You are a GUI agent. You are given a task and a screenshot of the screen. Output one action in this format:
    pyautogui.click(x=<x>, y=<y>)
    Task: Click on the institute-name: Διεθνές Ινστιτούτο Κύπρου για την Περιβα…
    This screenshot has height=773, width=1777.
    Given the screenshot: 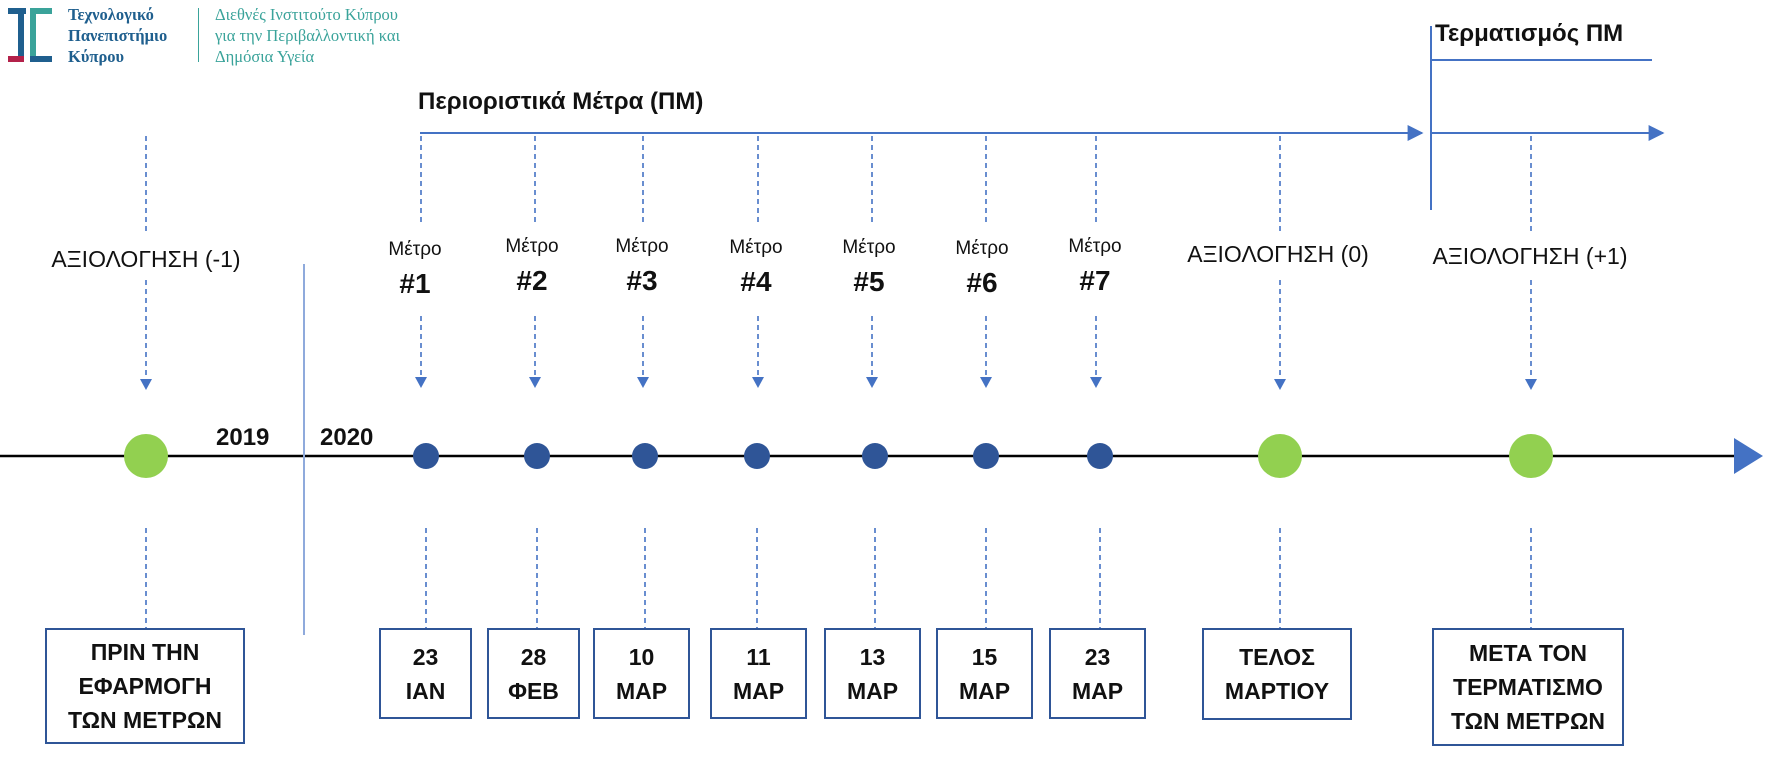 What is the action you would take?
    pyautogui.click(x=308, y=35)
    